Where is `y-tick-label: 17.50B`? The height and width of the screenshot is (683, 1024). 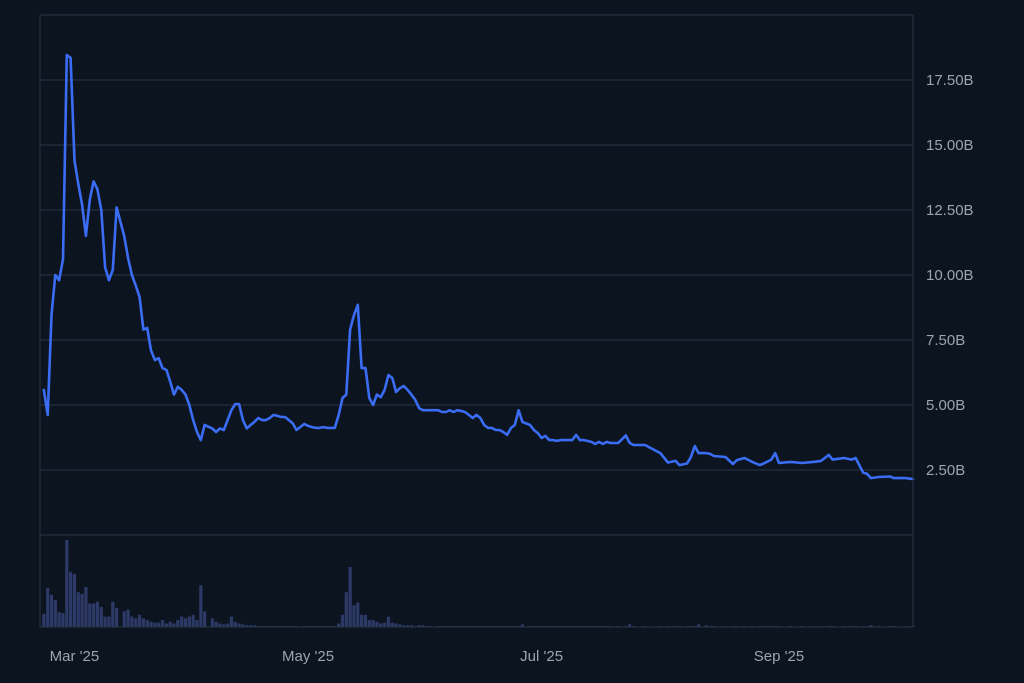 y-tick-label: 17.50B is located at coordinates (950, 80).